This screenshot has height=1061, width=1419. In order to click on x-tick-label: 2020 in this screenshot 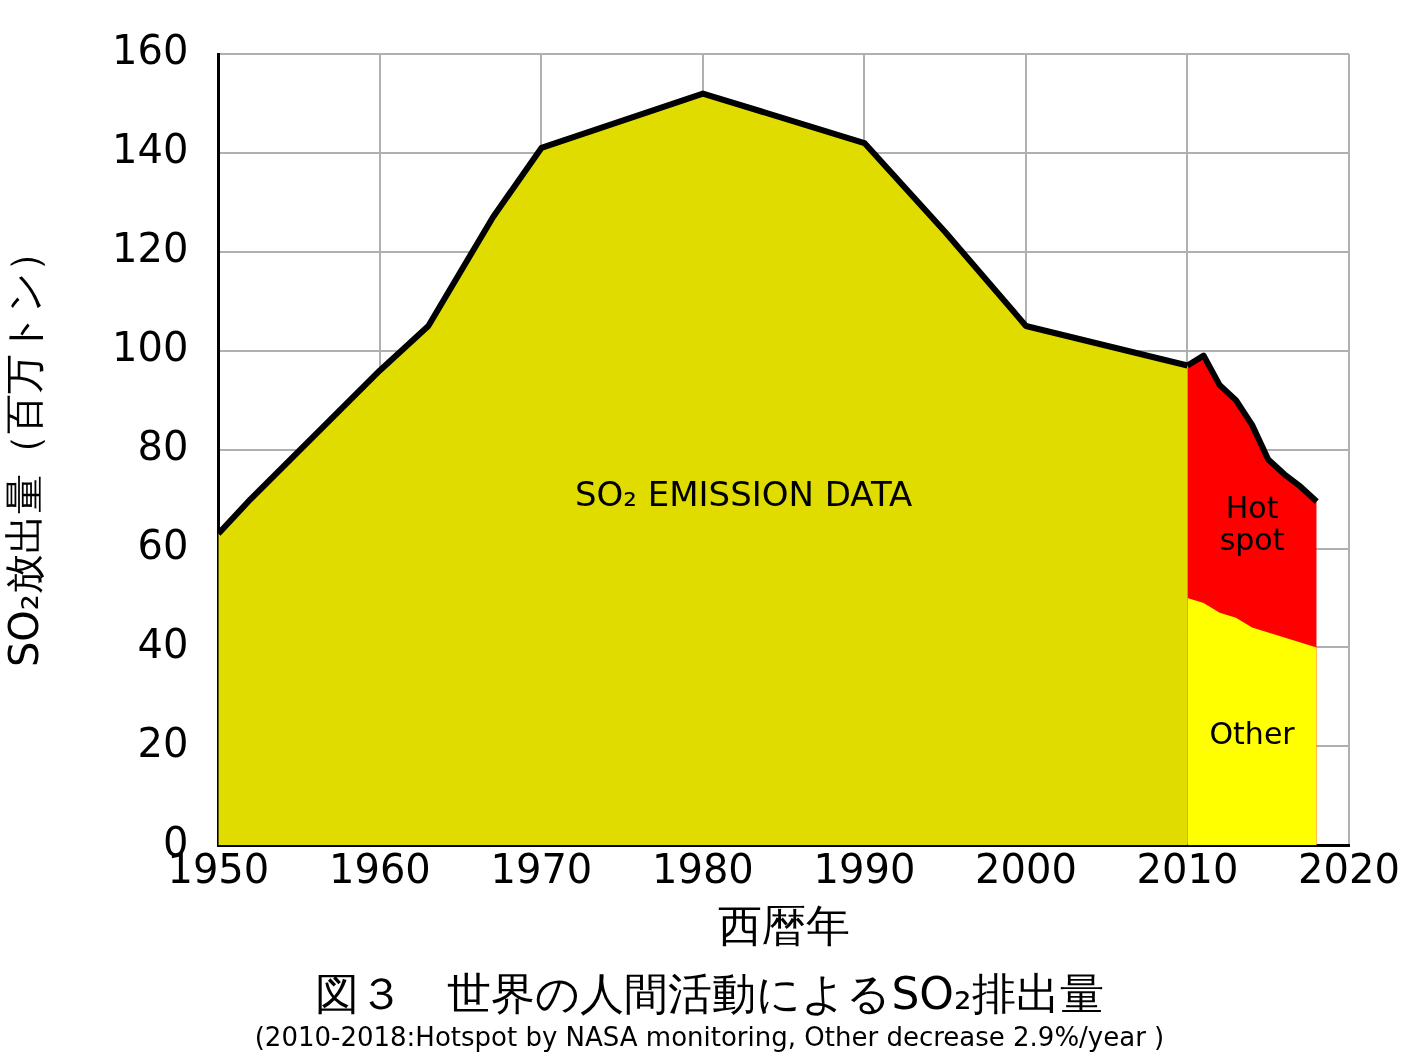, I will do `click(1349, 868)`.